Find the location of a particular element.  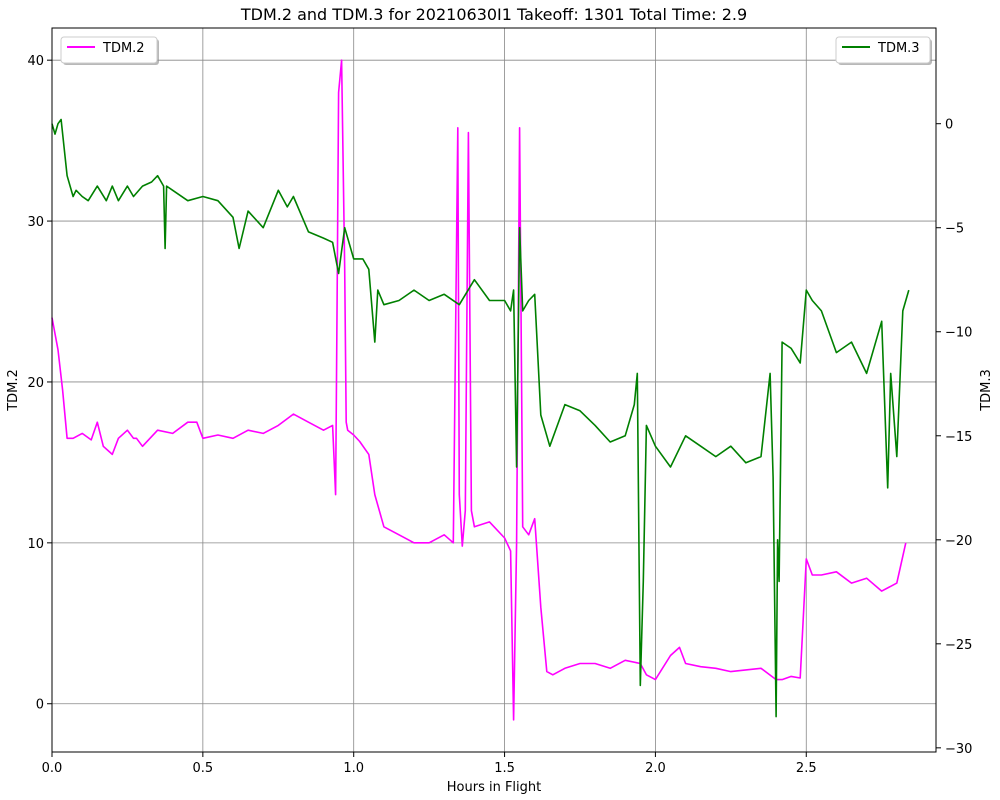

x-tick-label: 2.0 is located at coordinates (655, 768).